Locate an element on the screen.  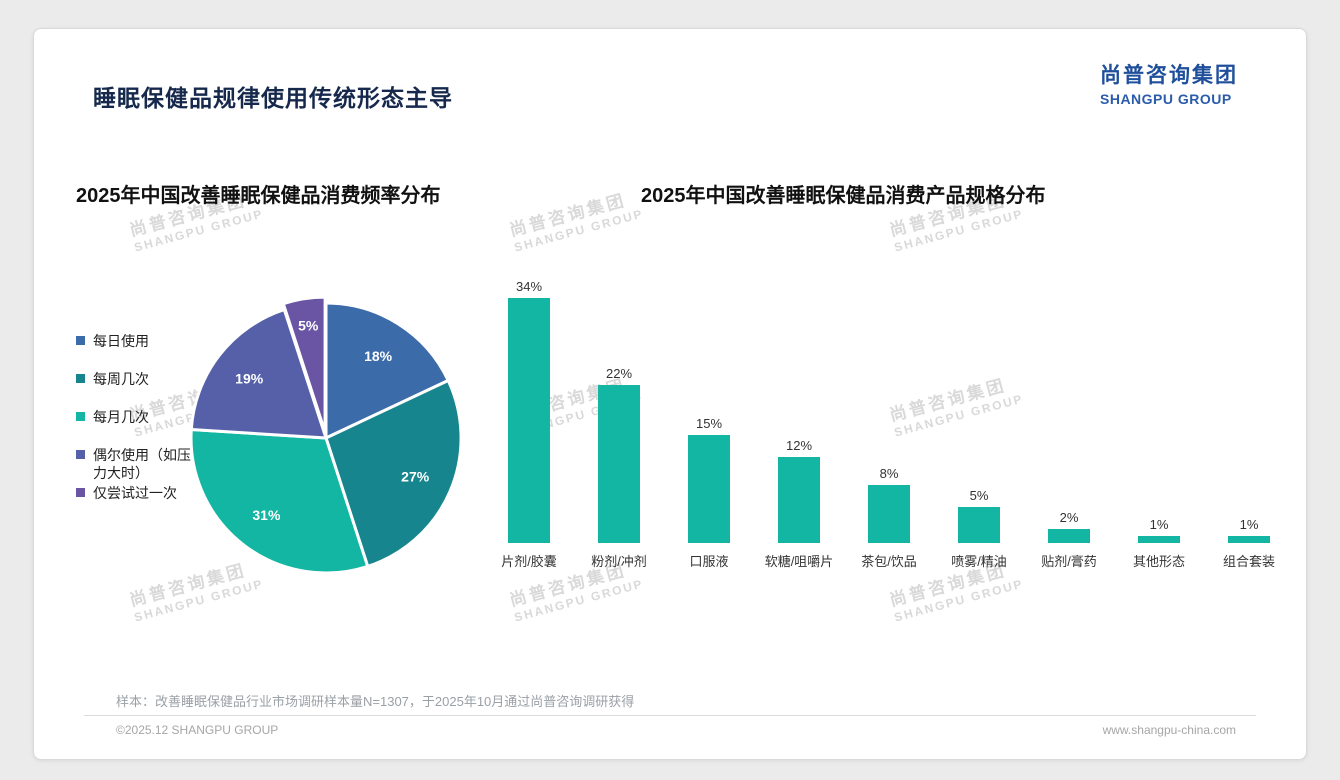
bar-category-label: 粉剂/冲剂 is located at coordinates (619, 561).